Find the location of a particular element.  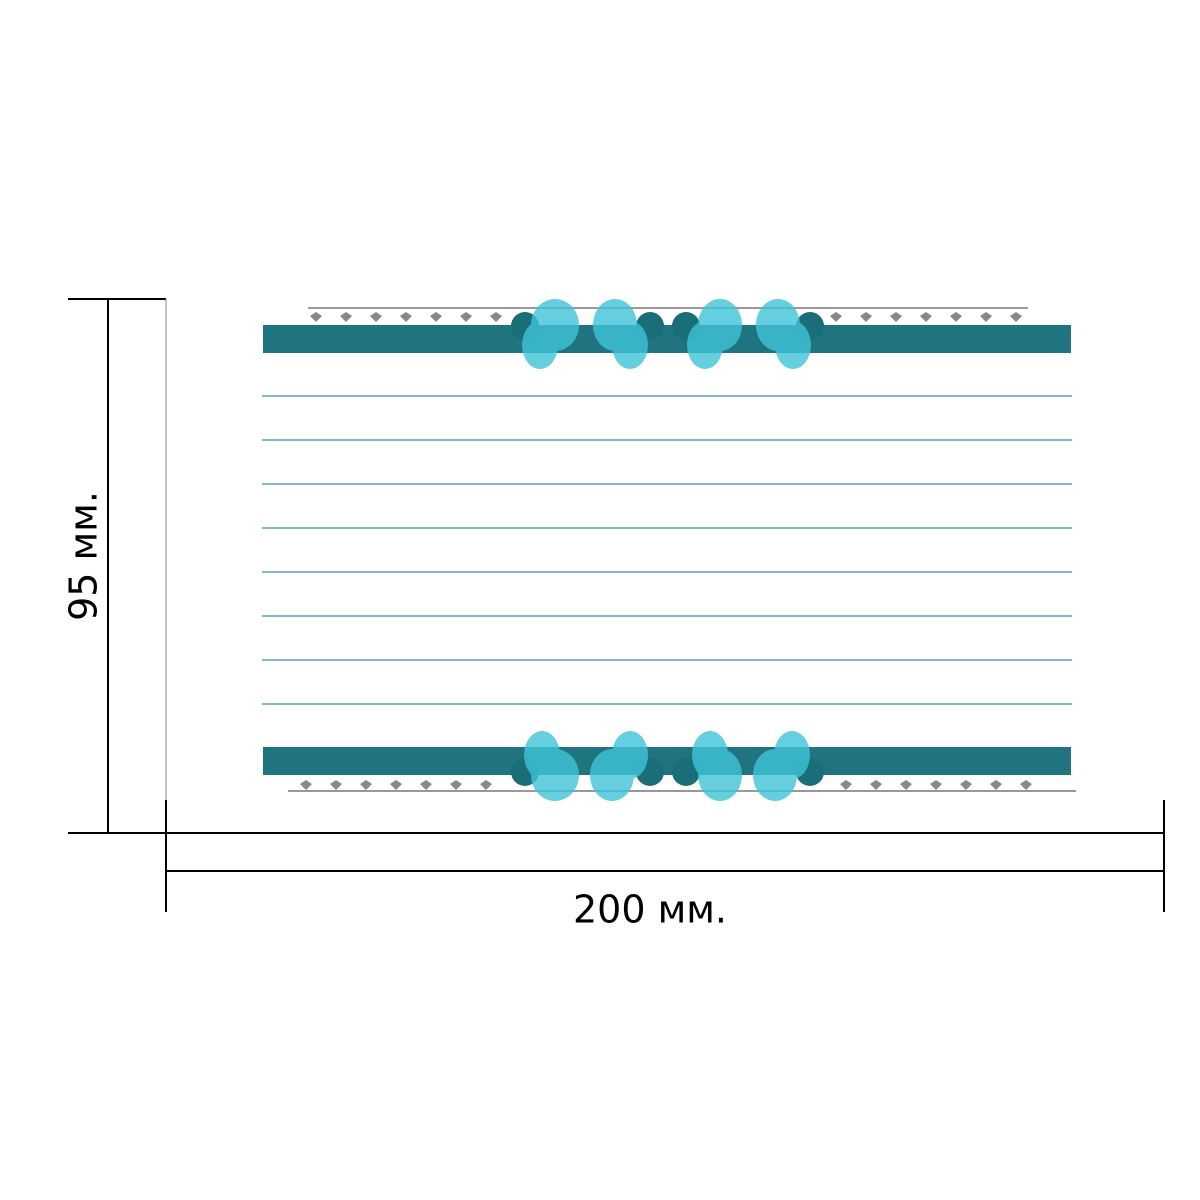

width-label: 200 мм. is located at coordinates (650, 910).